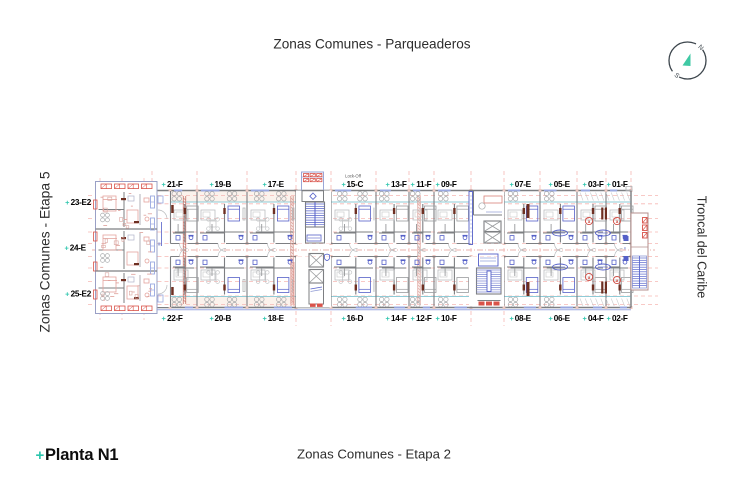  Describe the element at coordinates (449, 184) in the screenshot. I see `svg-text: 09-F` at that location.